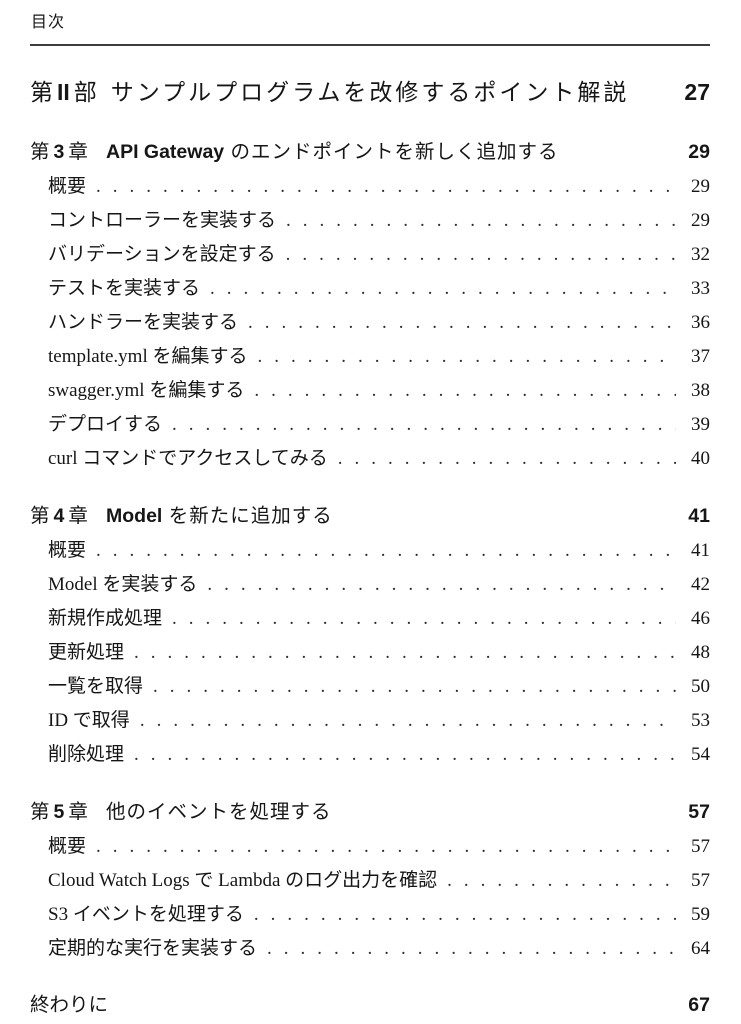 The image size is (741, 1024). I want to click on toc-entry-page: 36, so click(700, 322).